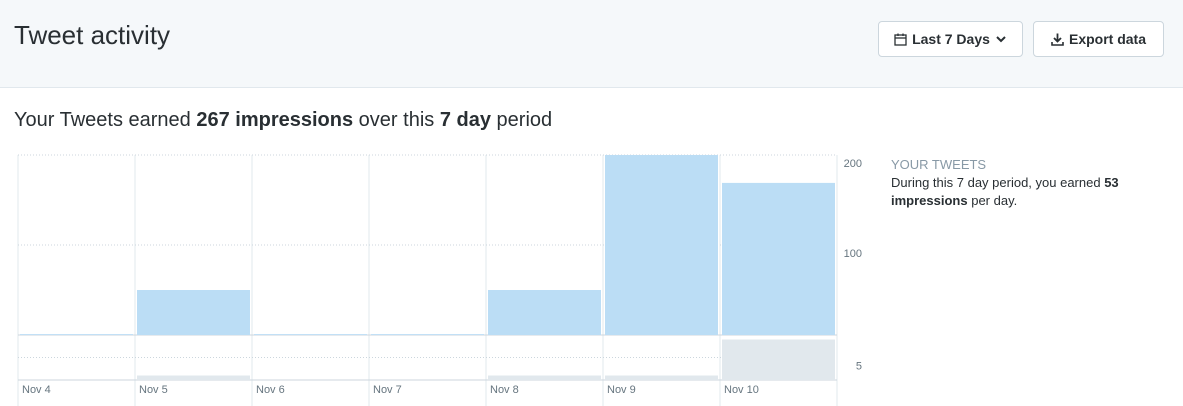  Describe the element at coordinates (153, 390) in the screenshot. I see `x-tick-label: Nov 5` at that location.